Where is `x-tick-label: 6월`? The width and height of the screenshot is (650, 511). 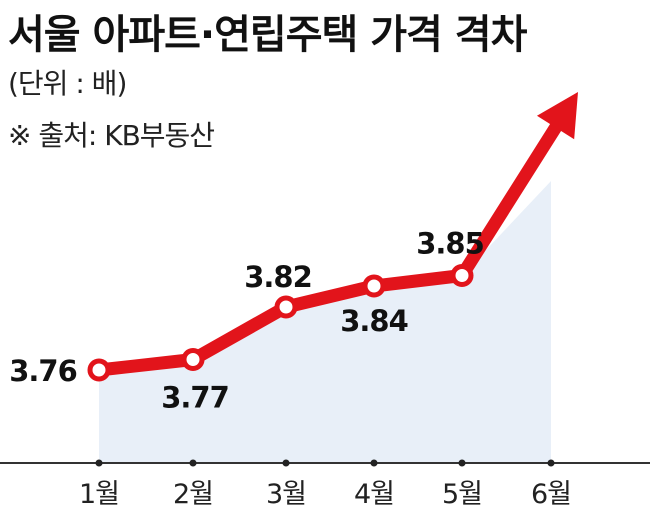 x-tick-label: 6월 is located at coordinates (551, 494).